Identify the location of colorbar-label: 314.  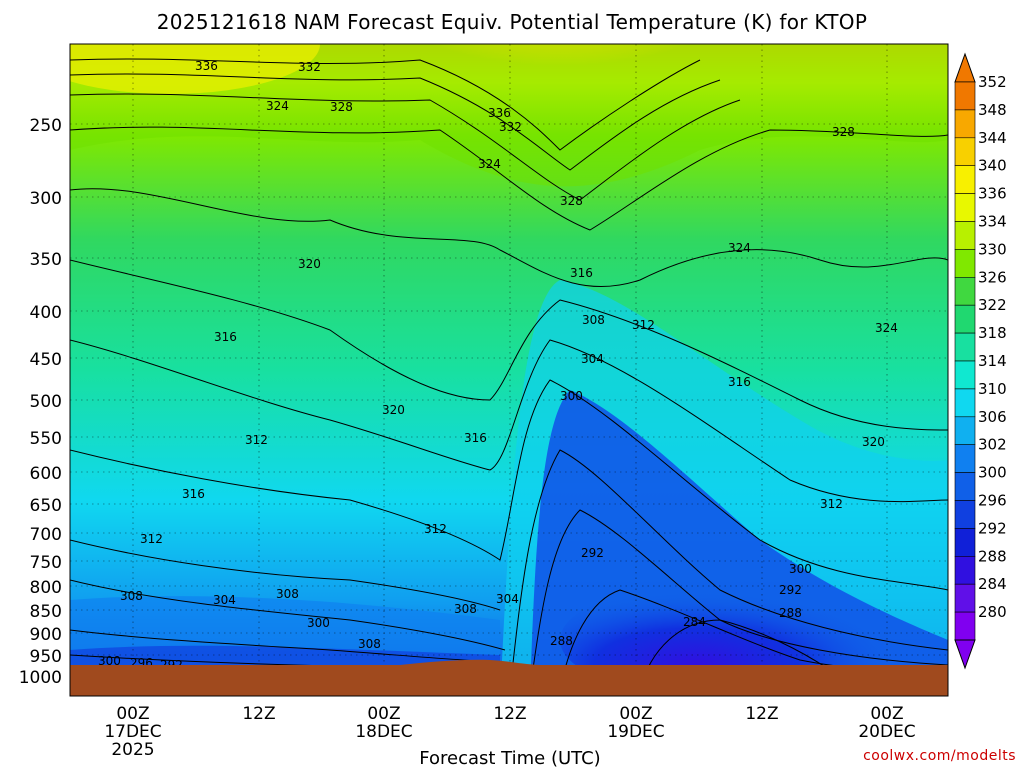
(992, 361).